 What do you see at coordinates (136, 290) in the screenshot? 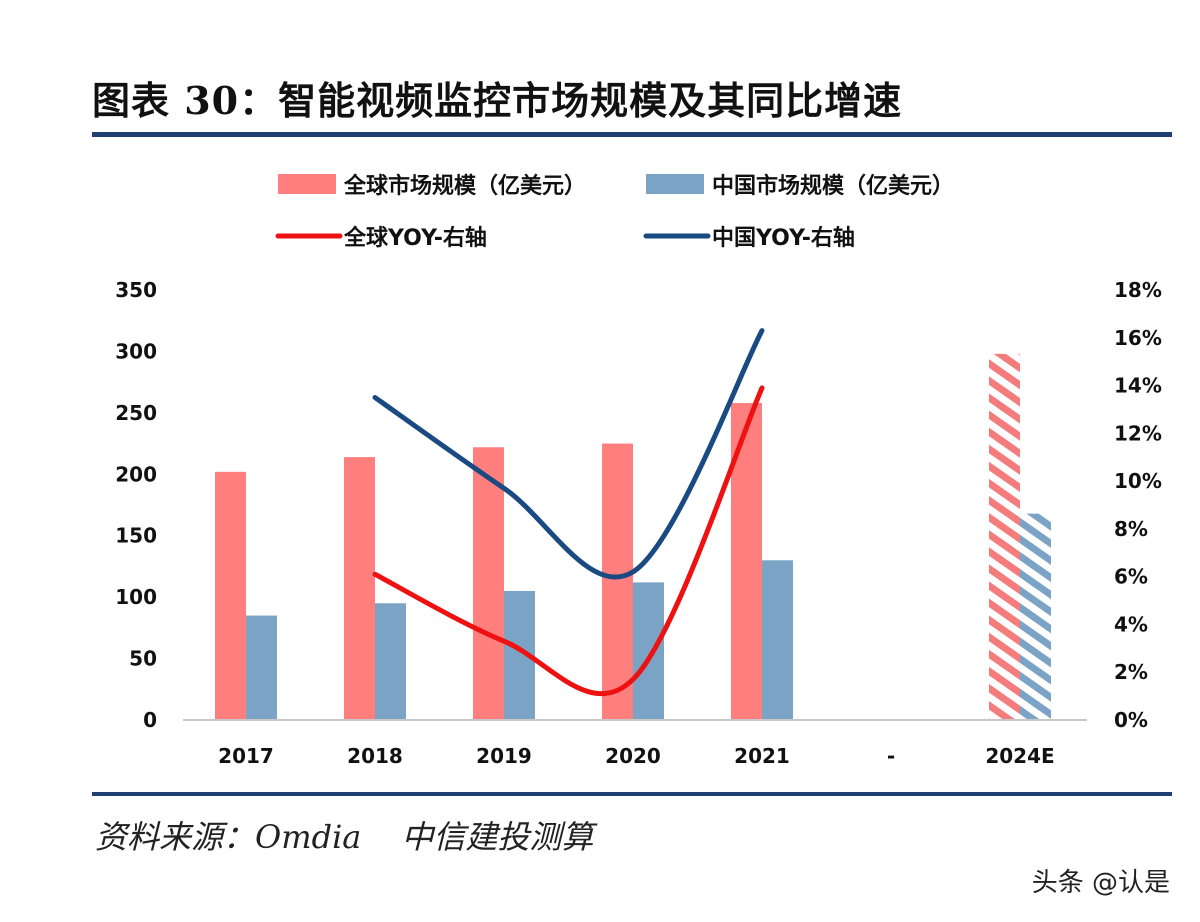
I see `left-tick-label: 350` at bounding box center [136, 290].